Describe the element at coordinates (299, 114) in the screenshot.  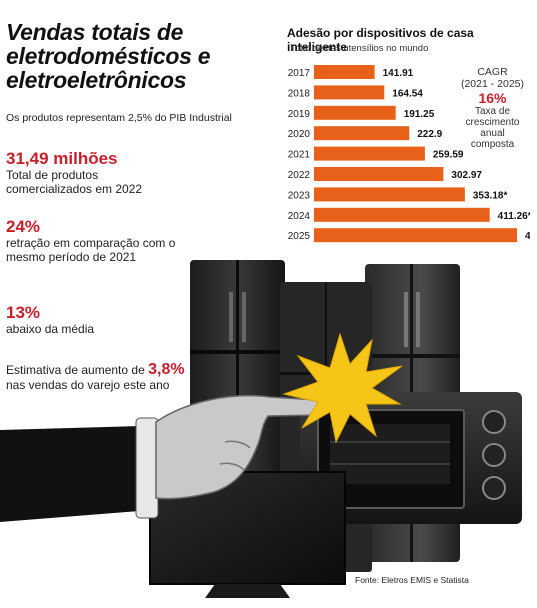
I see `y-tick-label: 2019` at that location.